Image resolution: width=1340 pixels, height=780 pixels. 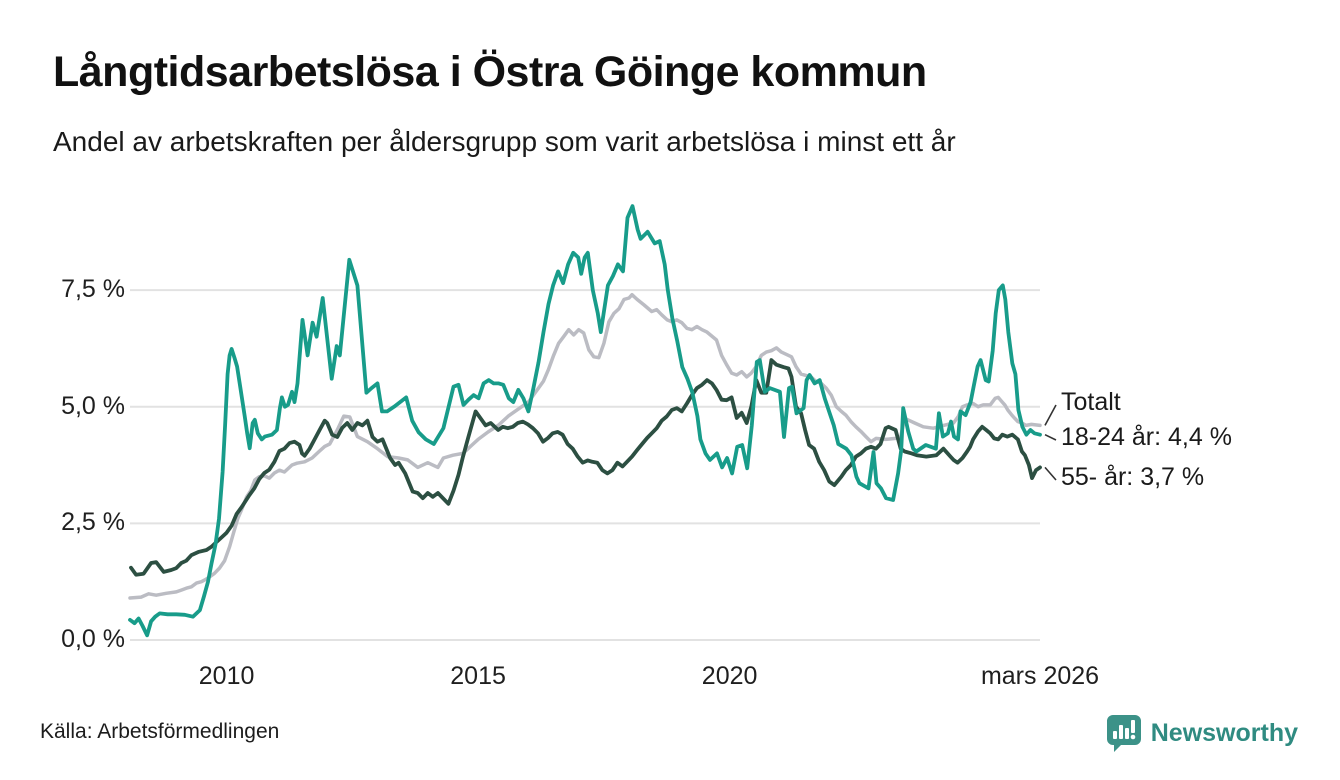 What do you see at coordinates (478, 676) in the screenshot?
I see `x-tick-label: 2015` at bounding box center [478, 676].